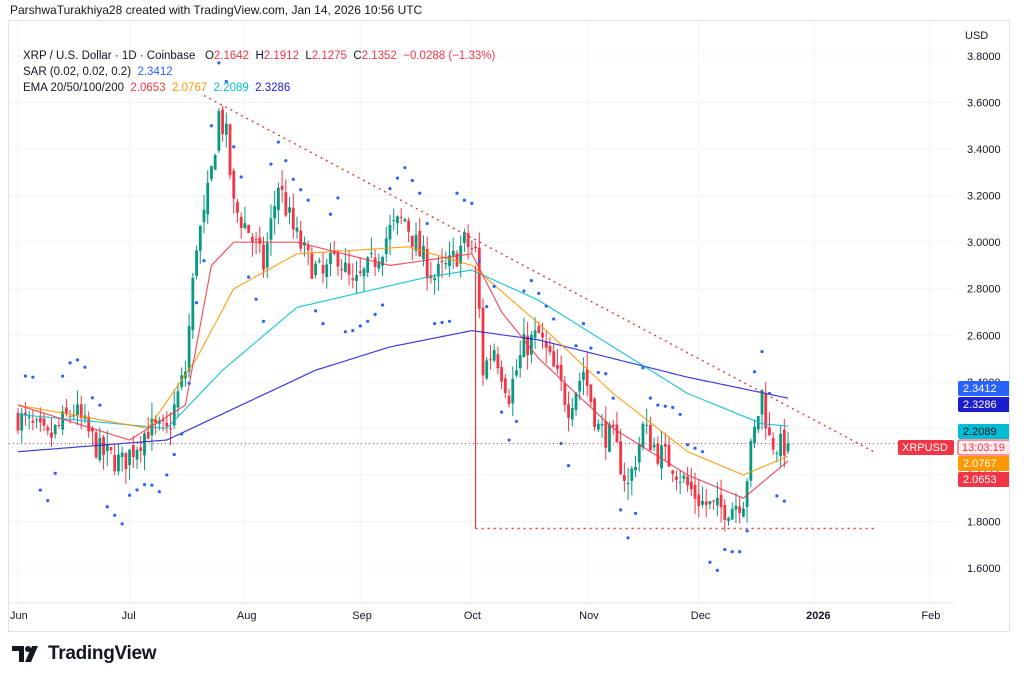 This screenshot has height=675, width=1024. Describe the element at coordinates (74, 88) in the screenshot. I see `ema-label: EMA 20/50/100/200` at that location.